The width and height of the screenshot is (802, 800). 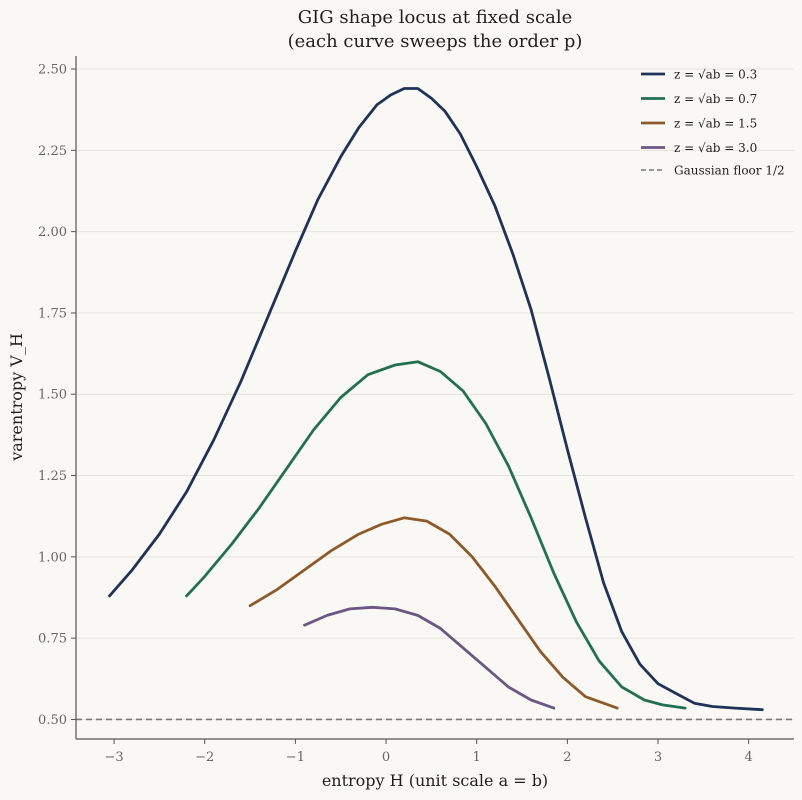 What do you see at coordinates (715, 124) in the screenshot?
I see `legend-label-3: z = √ab = 1.5` at bounding box center [715, 124].